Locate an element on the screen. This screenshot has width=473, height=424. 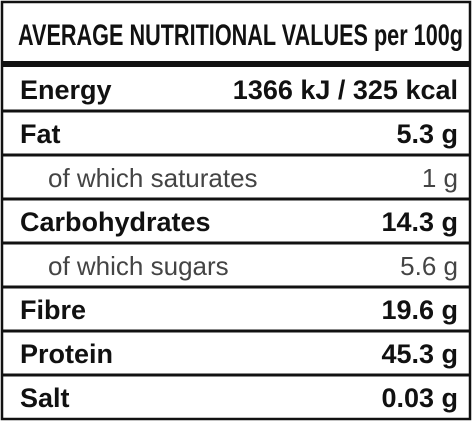
sub-row-label: of which sugars is located at coordinates (138, 266).